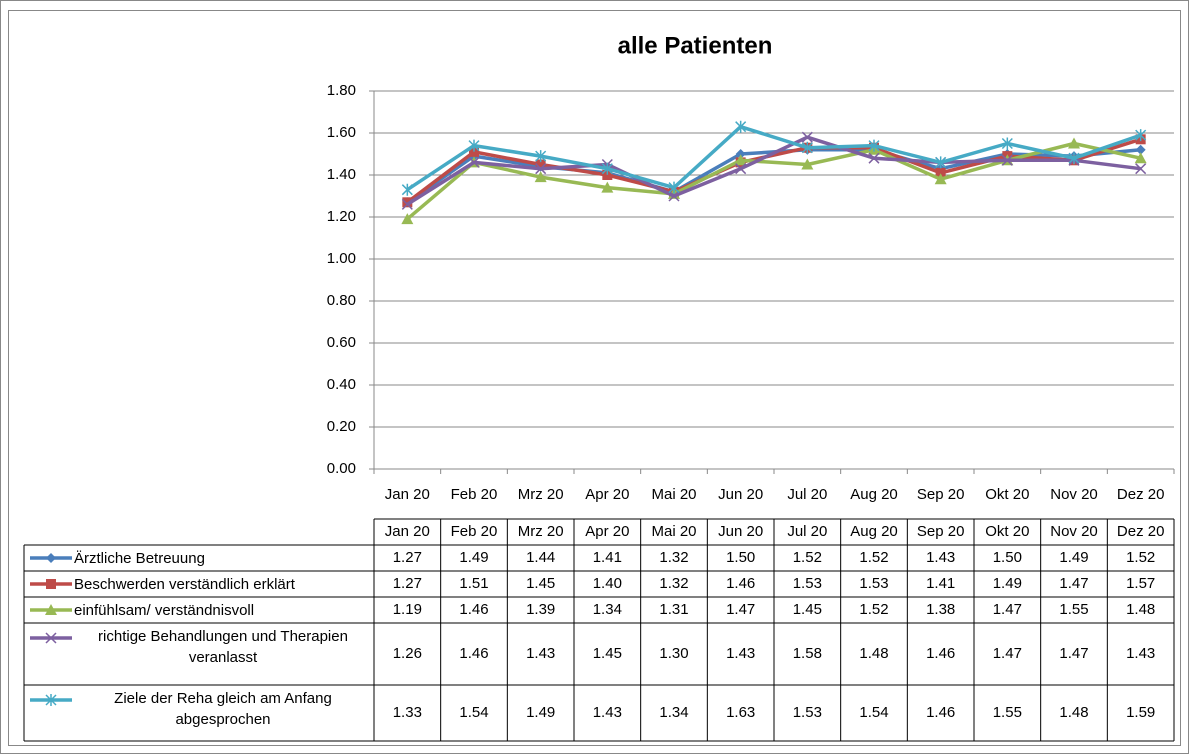 The image size is (1189, 754). I want to click on table-value: 1.51, so click(473, 583).